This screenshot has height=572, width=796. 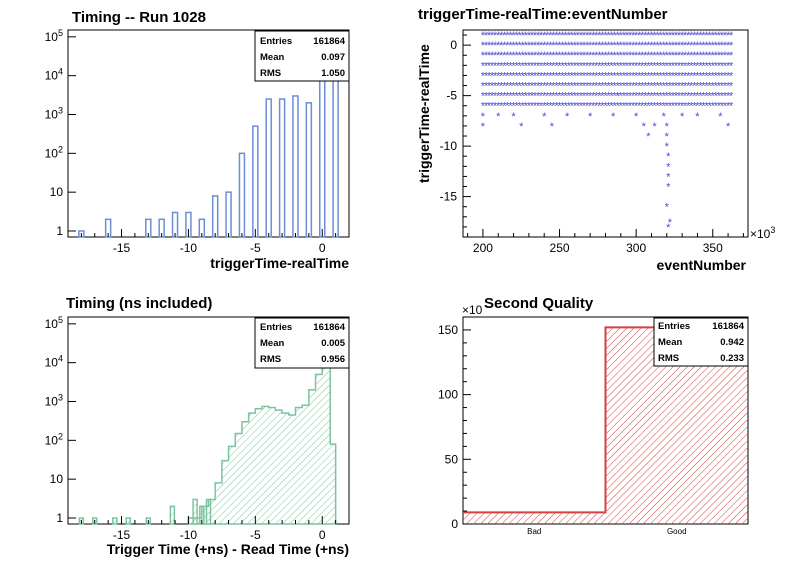 What do you see at coordinates (57, 192) in the screenshot?
I see `panel1-y-tick-label: 10` at bounding box center [57, 192].